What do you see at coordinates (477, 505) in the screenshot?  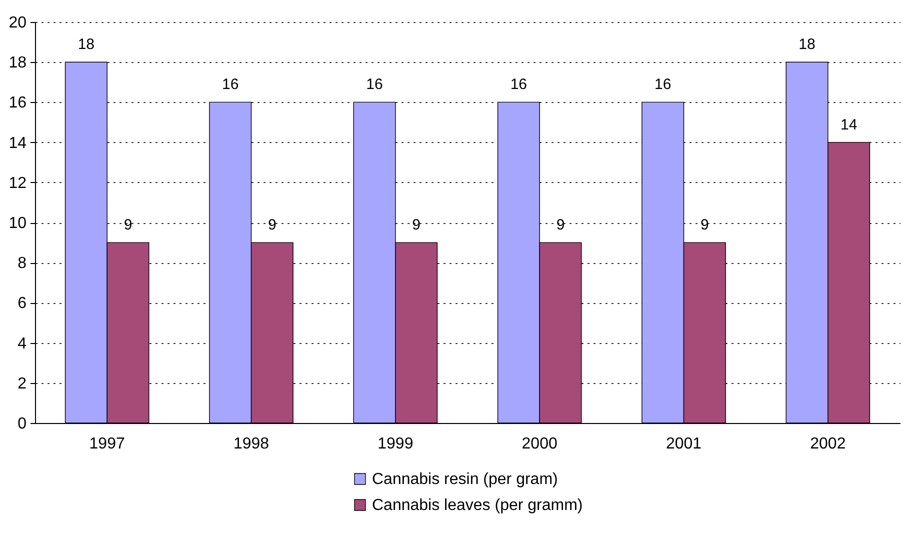 I see `legend-label: Cannabis leaves (per gramm)` at bounding box center [477, 505].